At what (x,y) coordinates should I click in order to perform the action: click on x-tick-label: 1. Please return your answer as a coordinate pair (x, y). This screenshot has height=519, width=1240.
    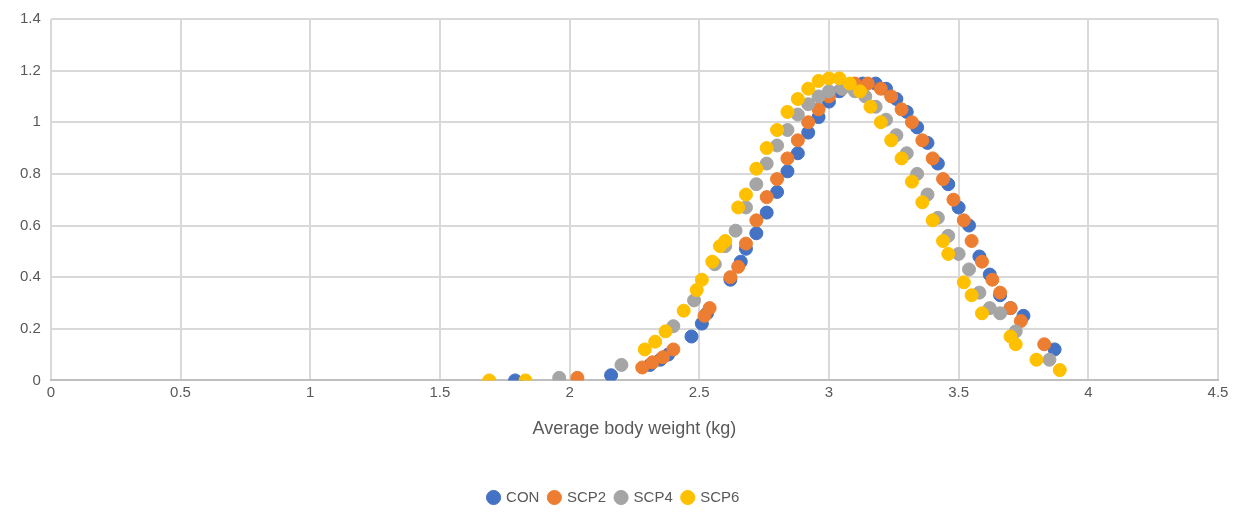
    Looking at the image, I should click on (310, 391).